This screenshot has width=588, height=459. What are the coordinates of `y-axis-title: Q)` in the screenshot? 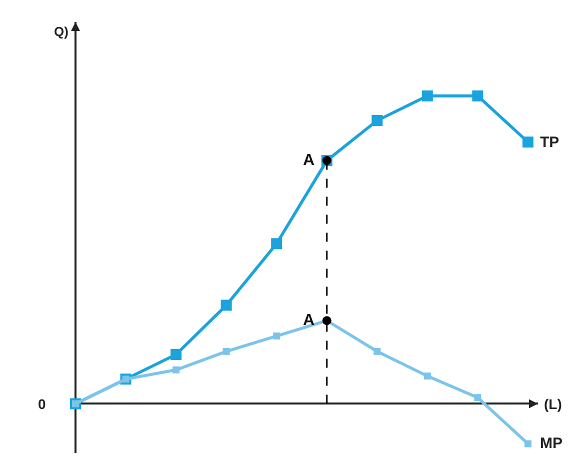 It's located at (61, 31).